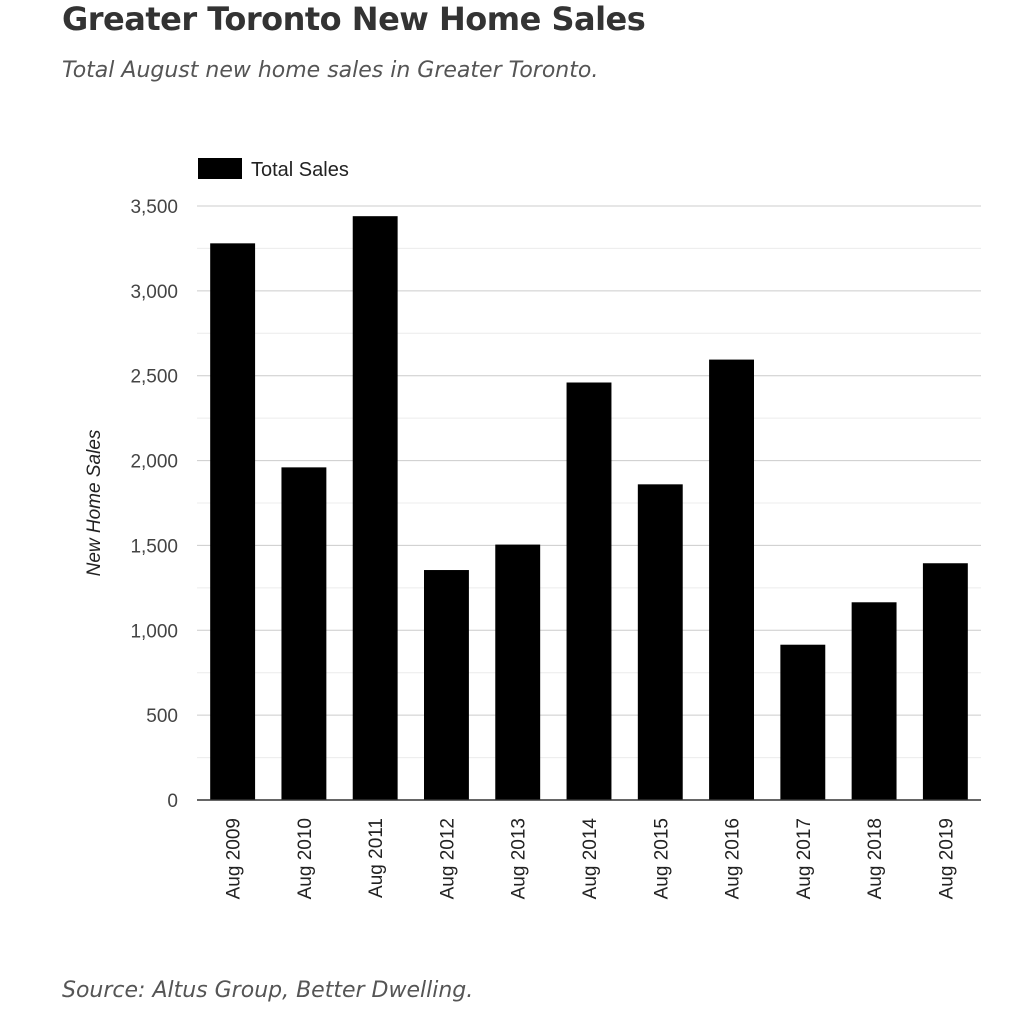 This screenshot has height=1021, width=1024. I want to click on y-tick-label: 500, so click(162, 716).